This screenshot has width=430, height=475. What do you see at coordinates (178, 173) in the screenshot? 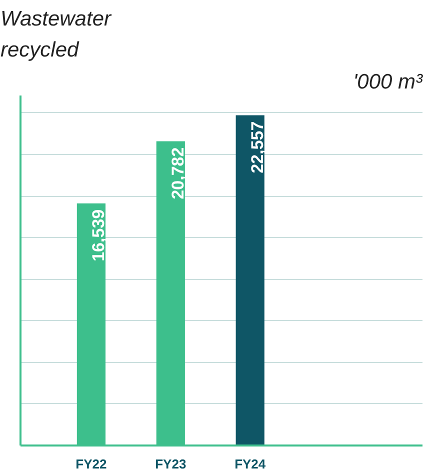
I see `data-label: 20,782` at bounding box center [178, 173].